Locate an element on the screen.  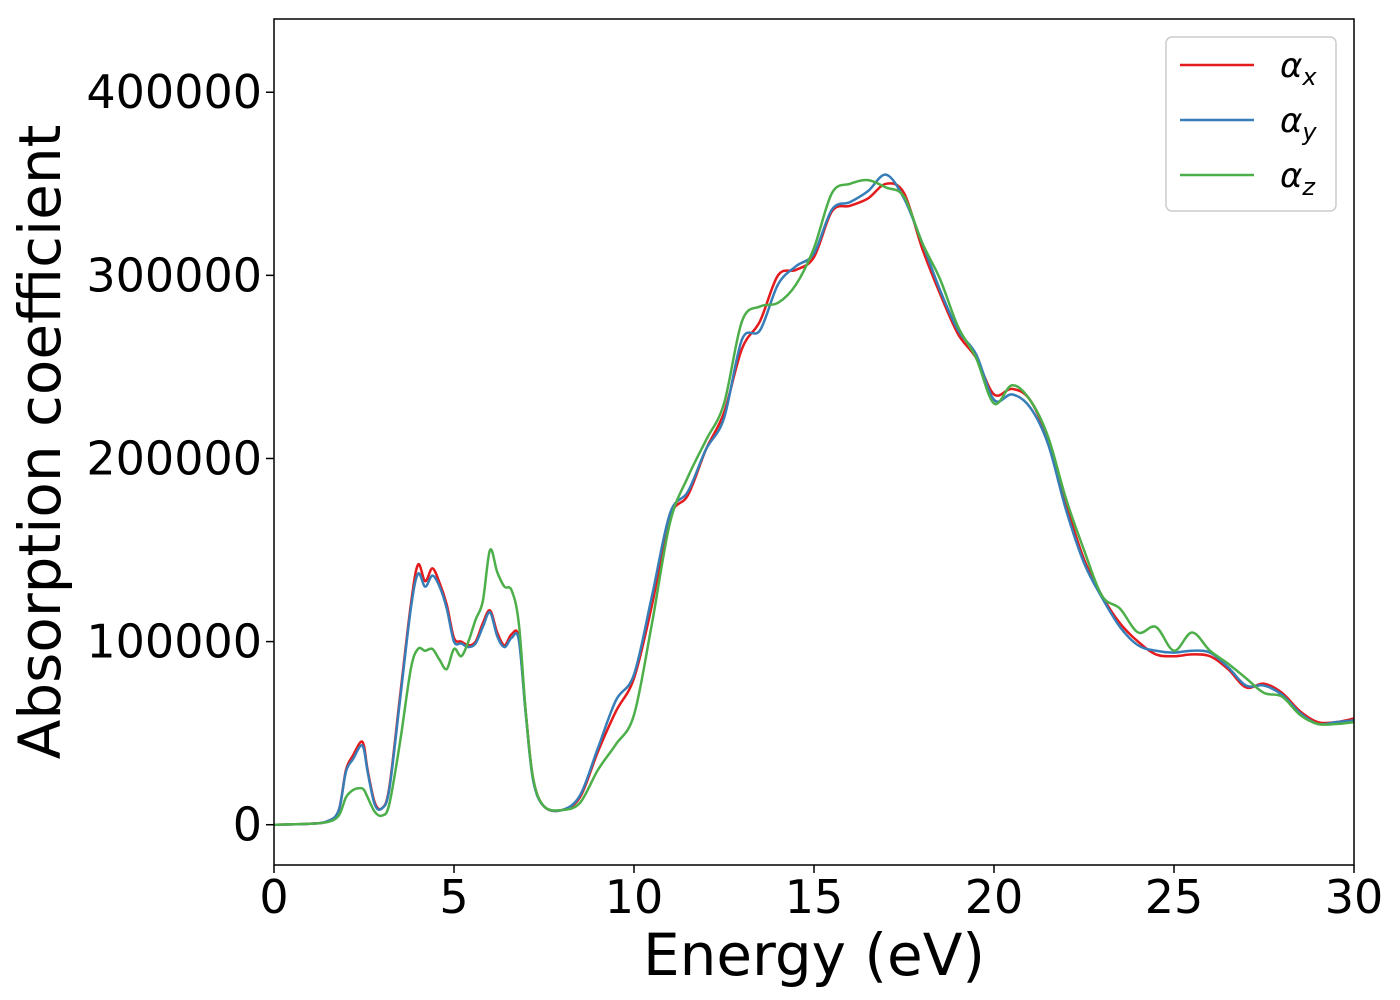
x-tick-label: 25 is located at coordinates (1174, 897).